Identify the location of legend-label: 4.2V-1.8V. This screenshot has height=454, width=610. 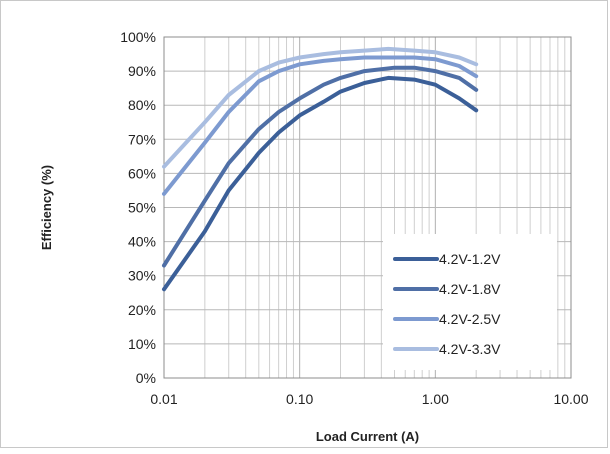
(470, 289).